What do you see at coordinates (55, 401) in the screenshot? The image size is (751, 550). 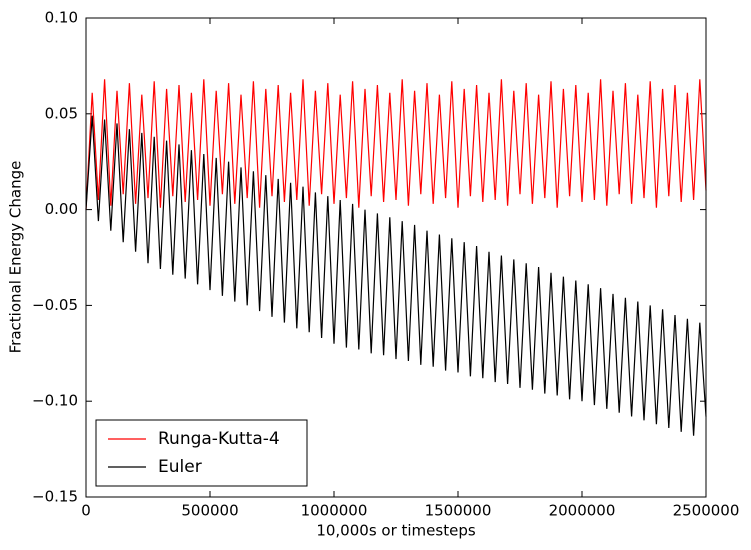 I see `y-tick-label: −0.10` at bounding box center [55, 401].